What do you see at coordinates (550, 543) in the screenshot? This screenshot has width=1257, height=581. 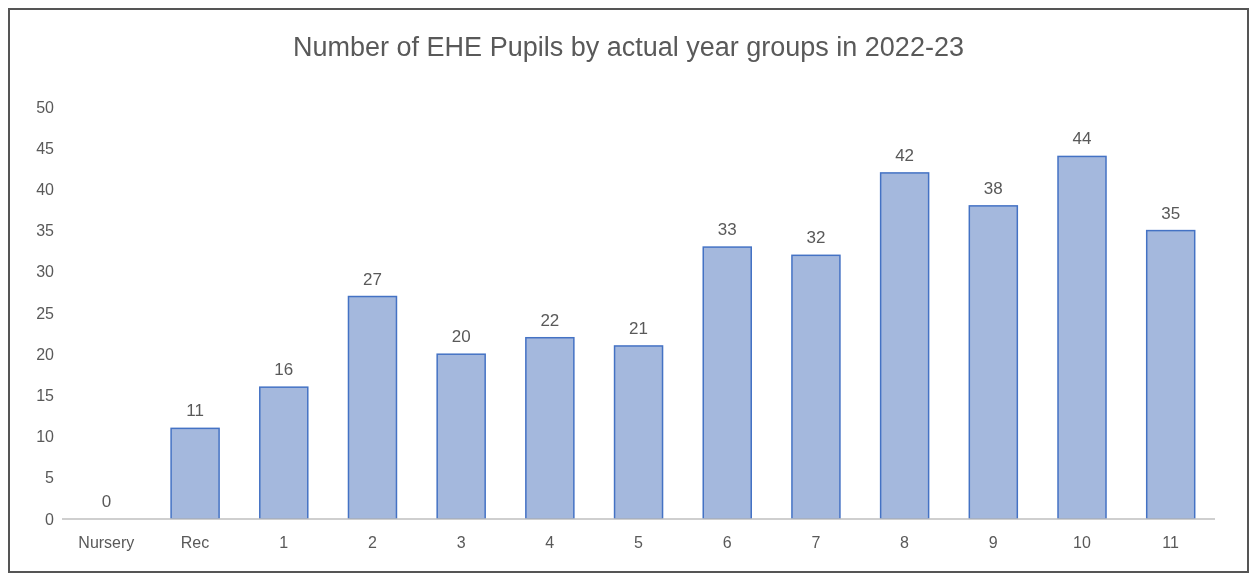 I see `x-tick-label: 4` at bounding box center [550, 543].